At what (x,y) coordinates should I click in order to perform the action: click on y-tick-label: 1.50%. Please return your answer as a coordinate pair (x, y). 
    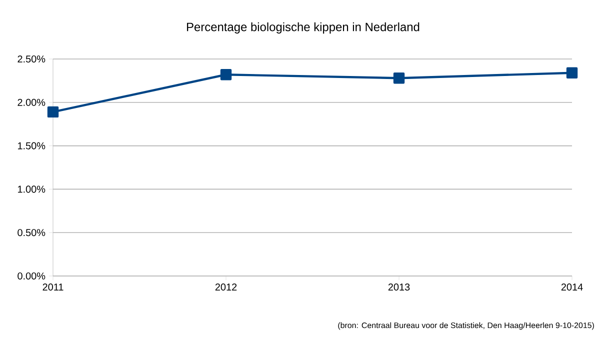
    Looking at the image, I should click on (32, 146).